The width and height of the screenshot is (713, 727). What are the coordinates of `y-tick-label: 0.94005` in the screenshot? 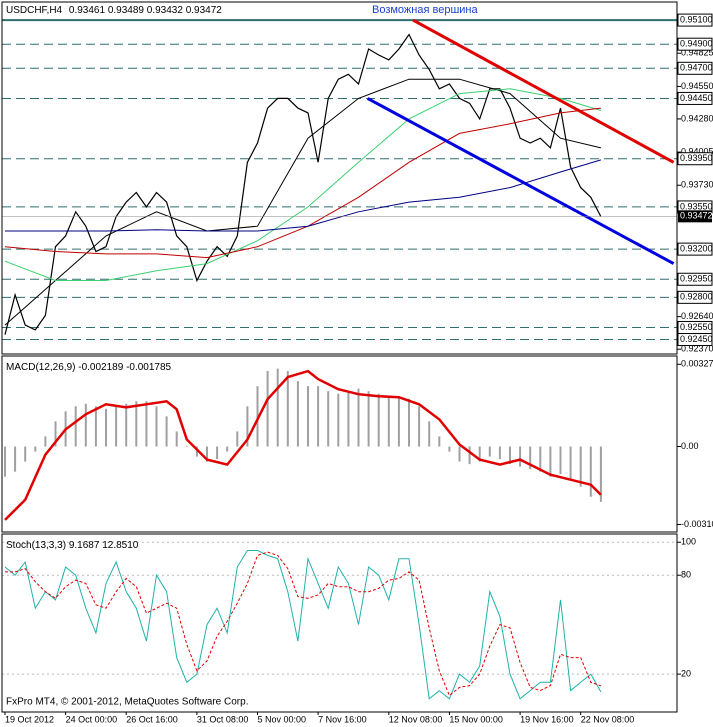 It's located at (697, 151).